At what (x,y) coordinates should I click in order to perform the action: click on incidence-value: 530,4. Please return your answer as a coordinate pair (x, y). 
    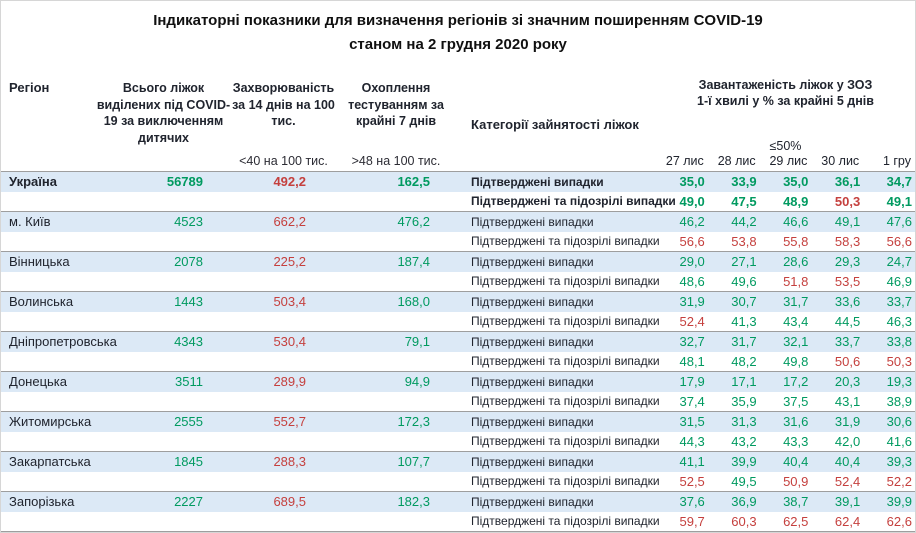
    Looking at the image, I should click on (289, 342).